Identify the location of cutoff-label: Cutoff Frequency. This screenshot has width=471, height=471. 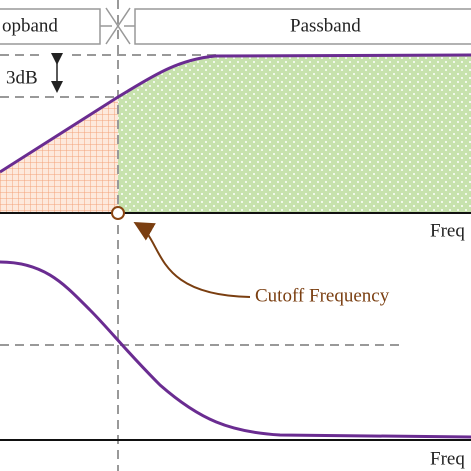
(322, 295).